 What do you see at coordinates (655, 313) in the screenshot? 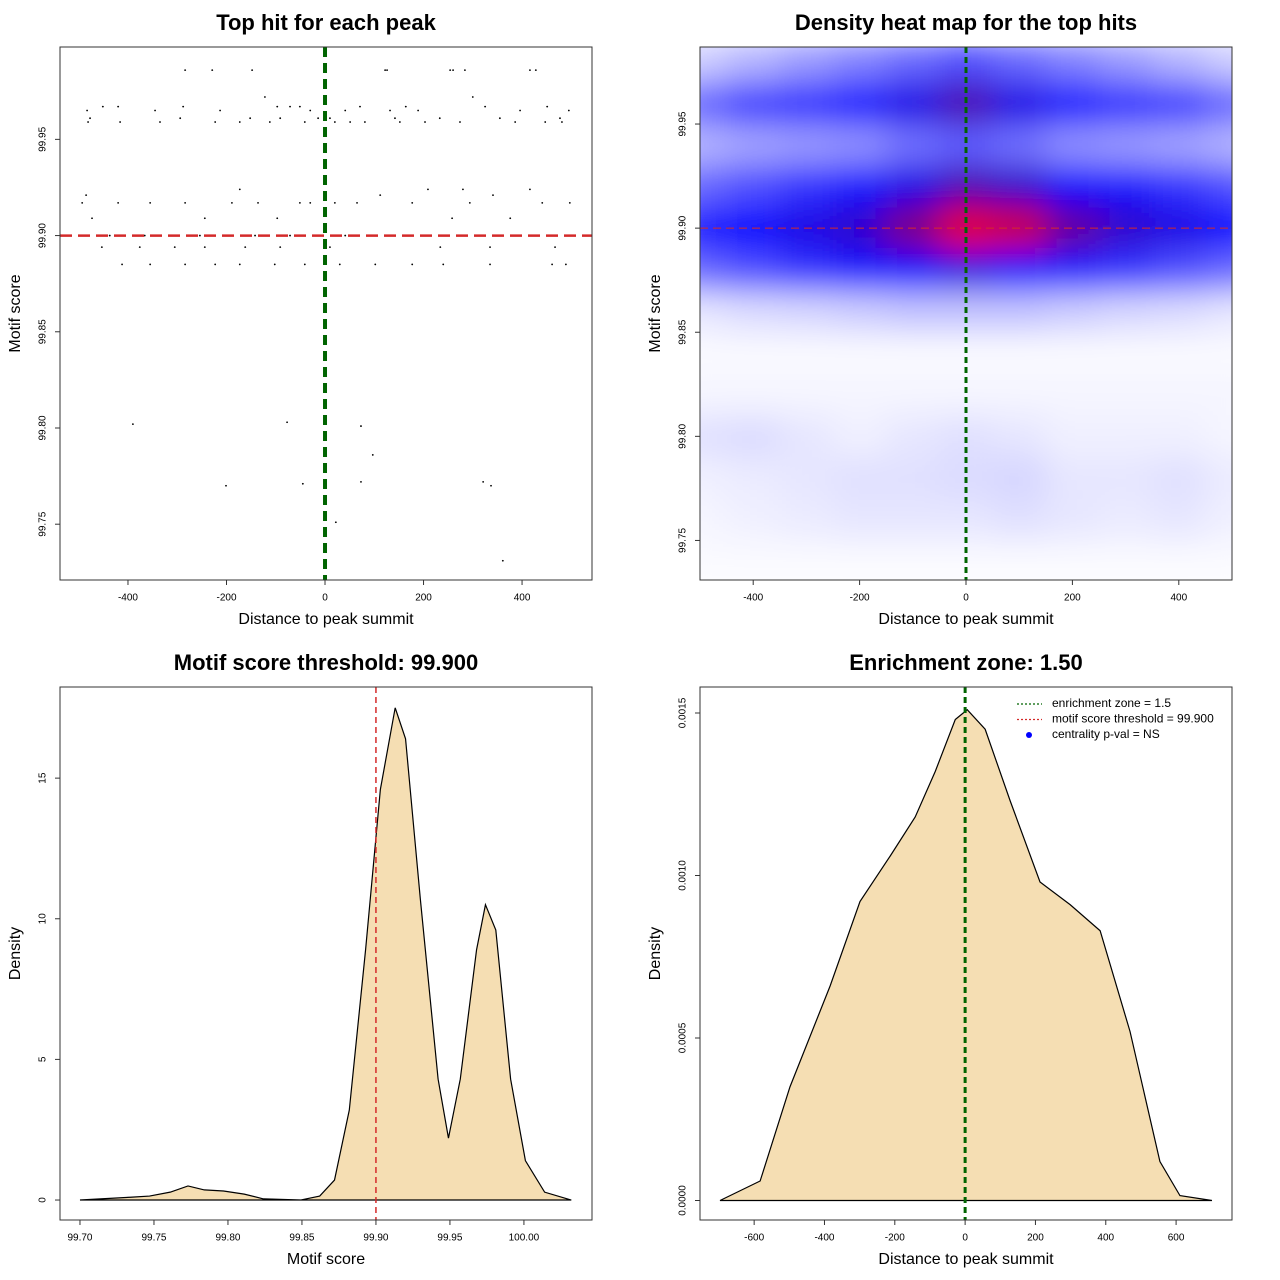
I see `y-axis-label: Motif score` at bounding box center [655, 313].